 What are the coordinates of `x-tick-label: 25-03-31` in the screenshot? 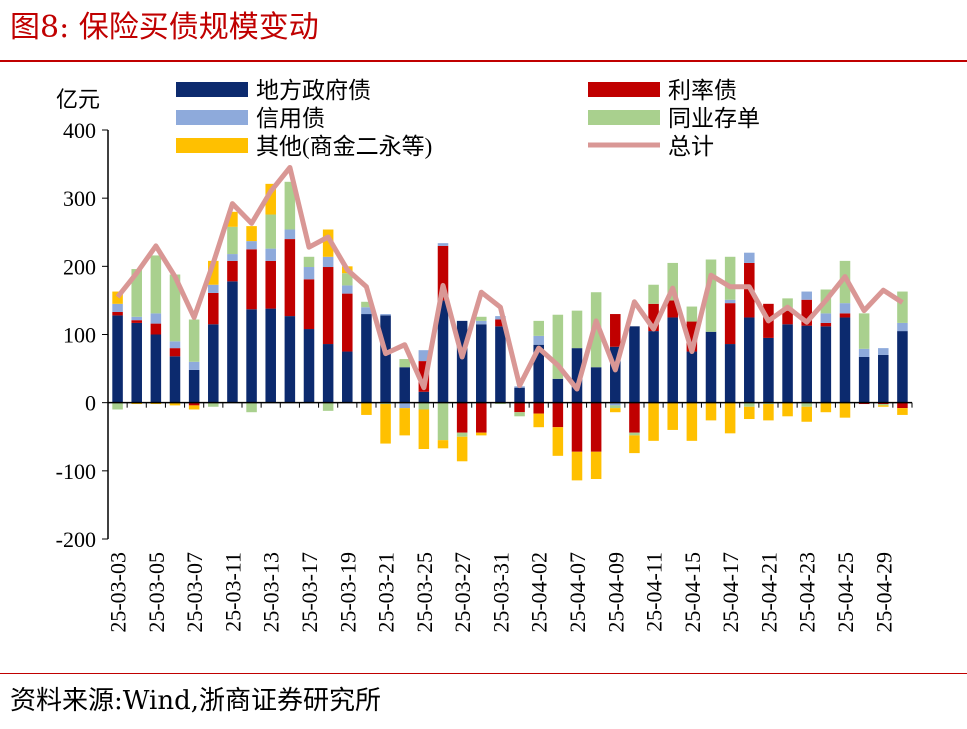 It's located at (500, 592).